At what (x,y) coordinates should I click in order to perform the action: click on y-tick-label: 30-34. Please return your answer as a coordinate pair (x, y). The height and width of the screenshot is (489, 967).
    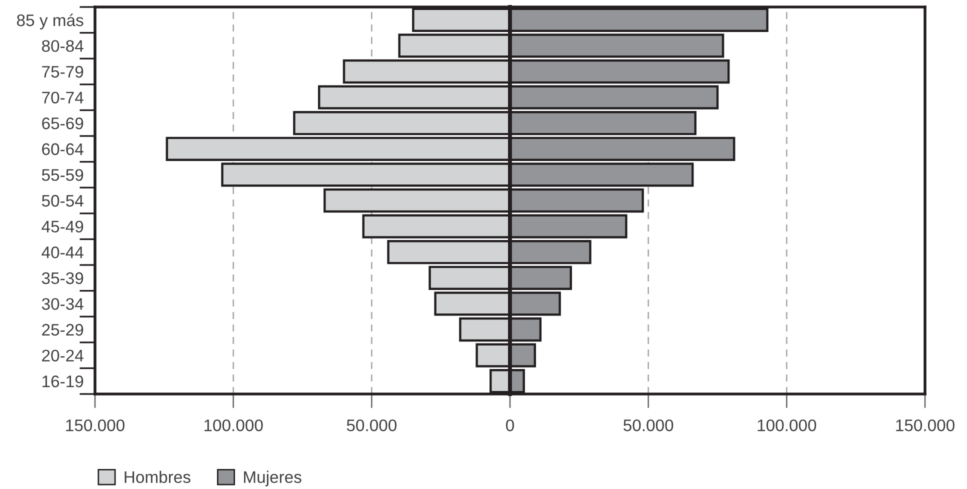
    Looking at the image, I should click on (63, 304).